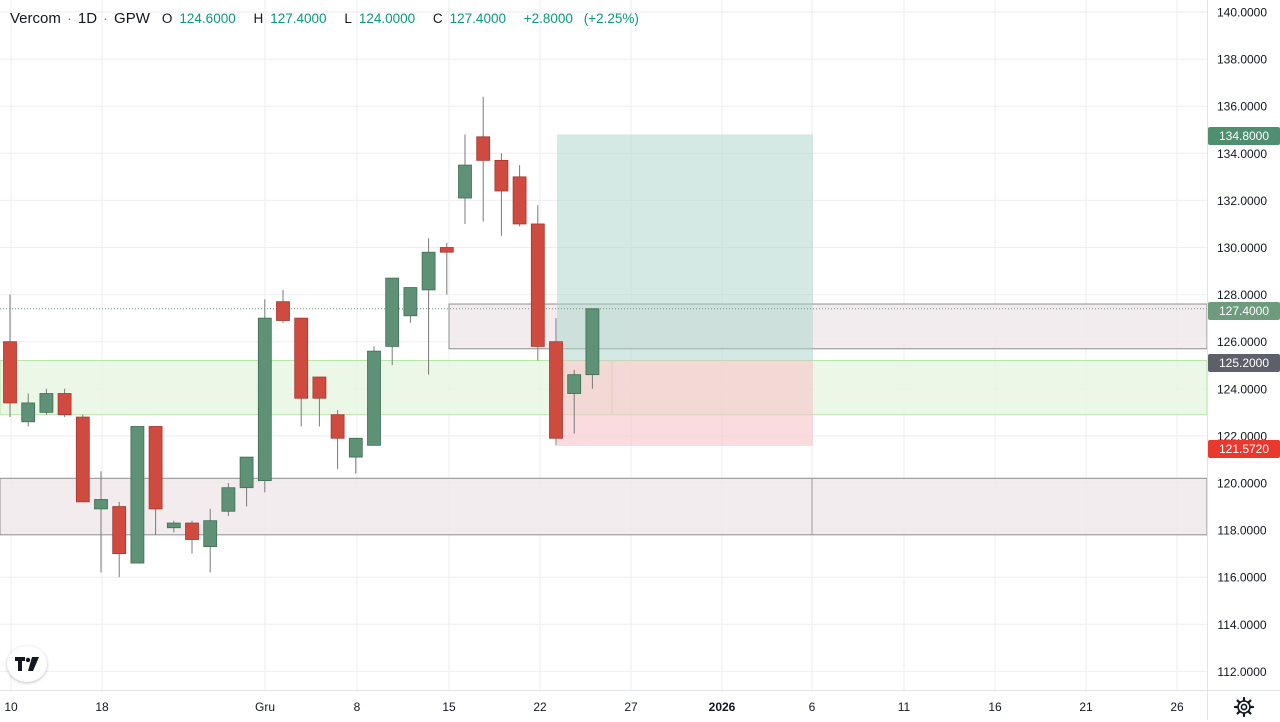  I want to click on time-tick-label: 6, so click(812, 707).